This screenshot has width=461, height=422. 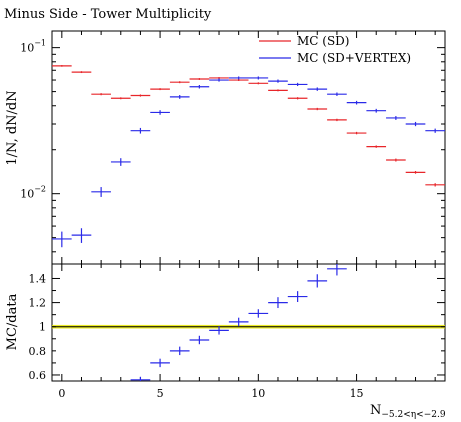 I want to click on ratio-y-tick-label: 1, so click(x=42, y=327).